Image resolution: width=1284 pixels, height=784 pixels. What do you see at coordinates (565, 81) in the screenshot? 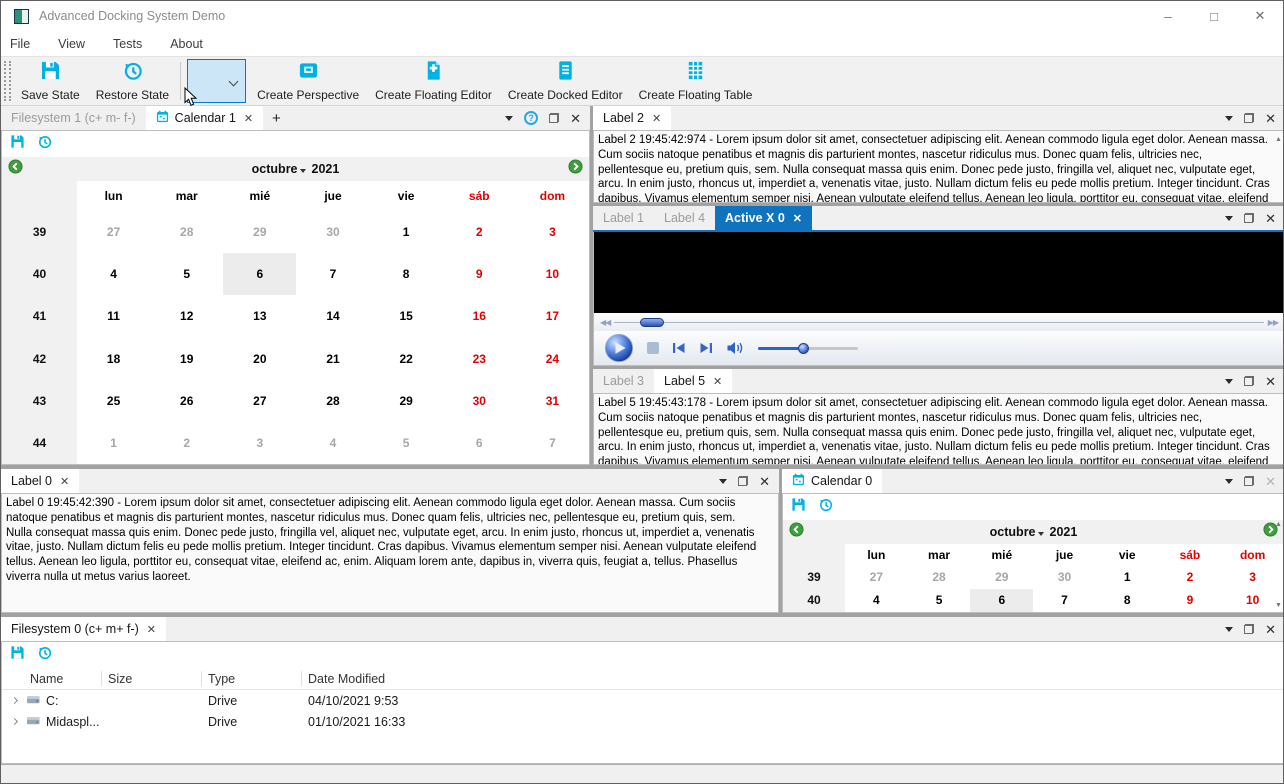
I see `create-docked-editor-button: Create Docked Editor` at bounding box center [565, 81].